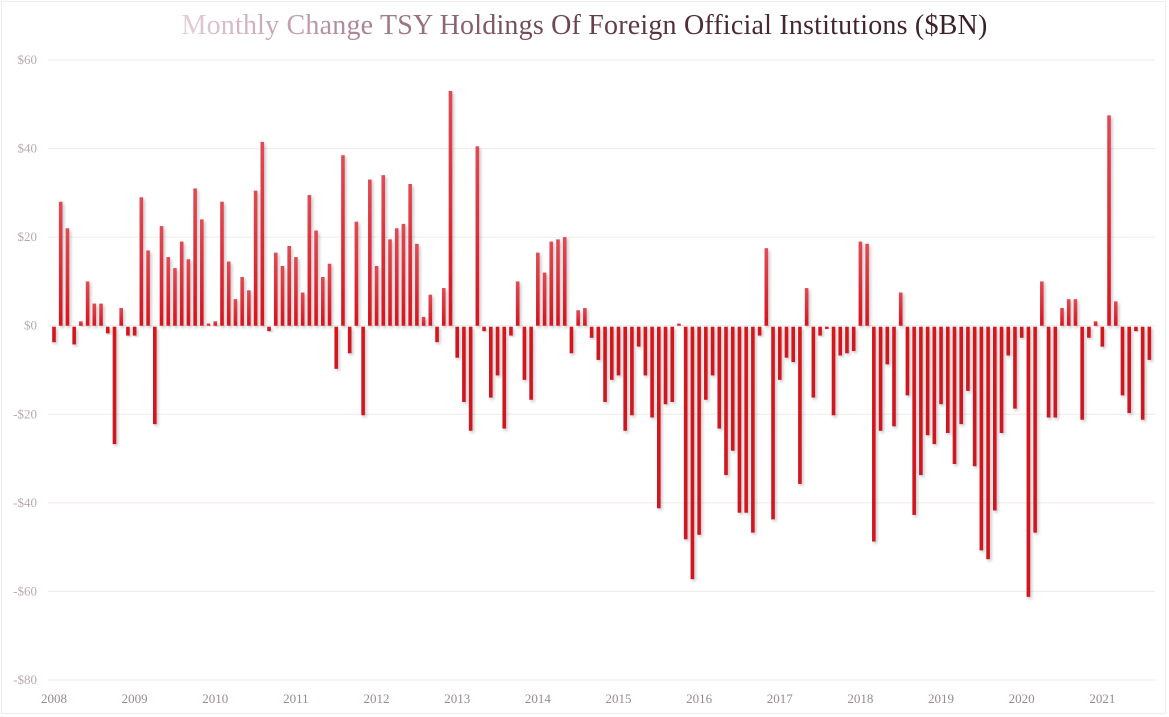 This screenshot has width=1169, height=717. Describe the element at coordinates (780, 698) in the screenshot. I see `x-tick-label: 2017` at that location.